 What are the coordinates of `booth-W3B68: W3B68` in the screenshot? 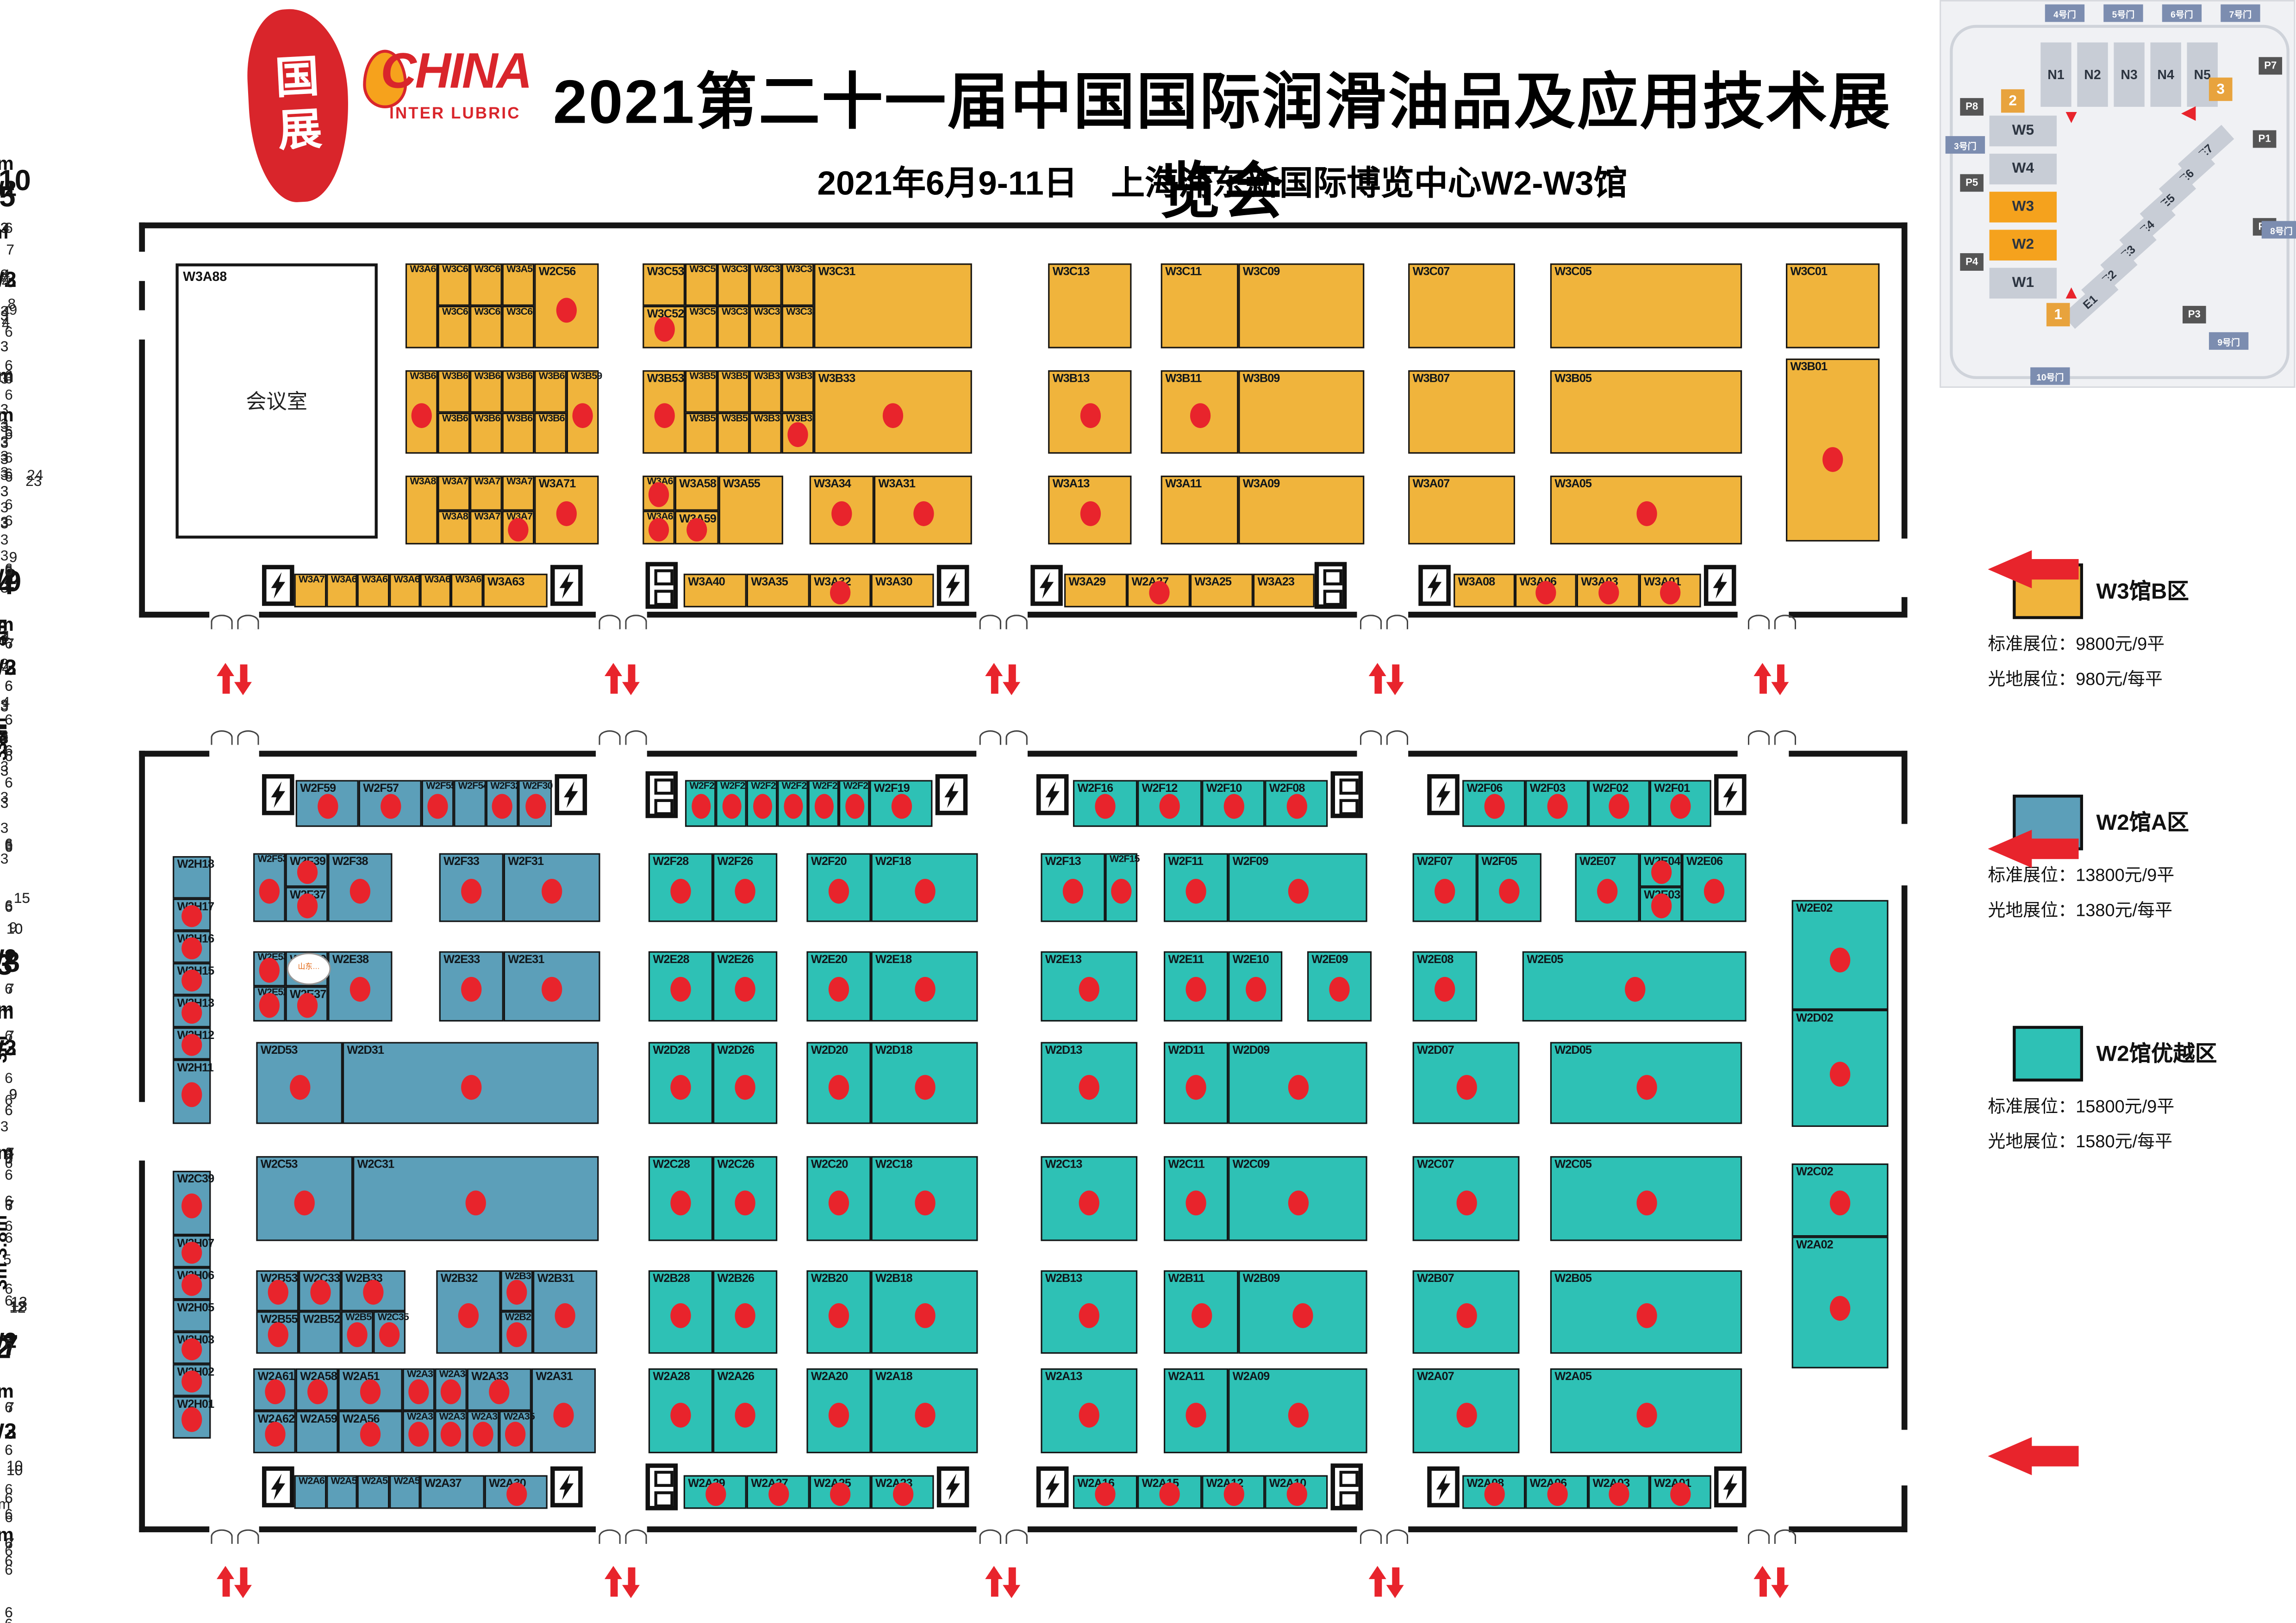 It's located at (423, 412).